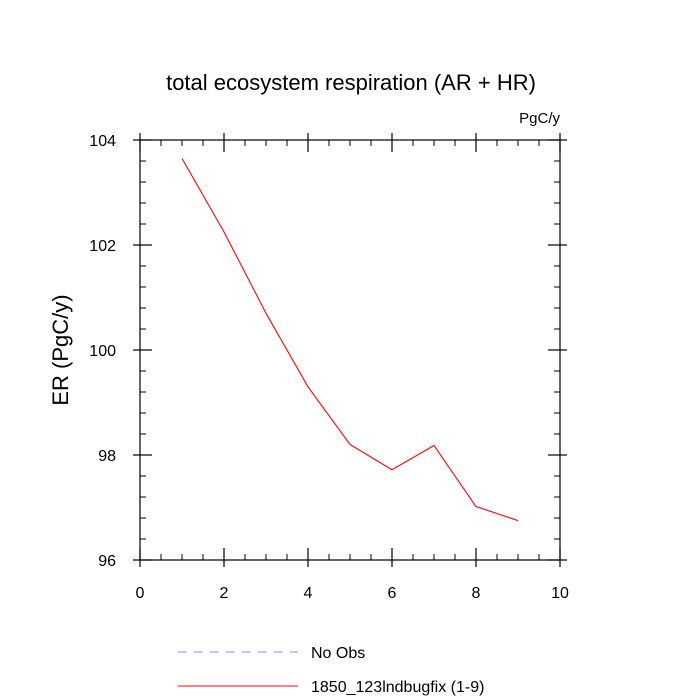 This screenshot has height=700, width=700. I want to click on y-axis-label: ER (PgC/y), so click(60, 349).